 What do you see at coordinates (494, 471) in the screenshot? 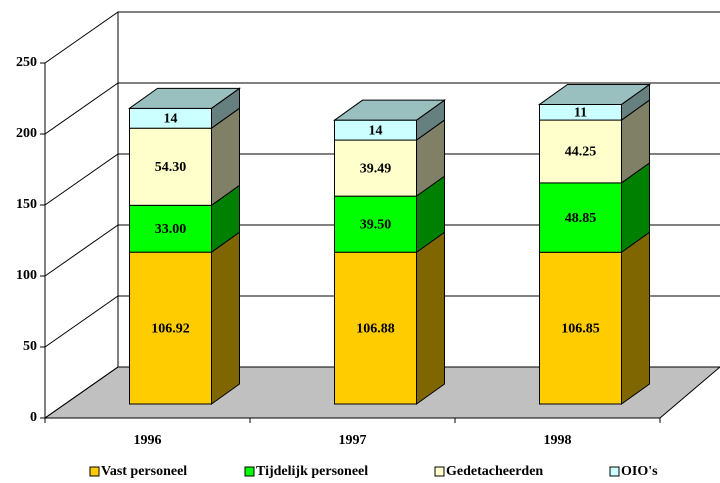
I see `legend-label: Gedetacheerden` at bounding box center [494, 471].